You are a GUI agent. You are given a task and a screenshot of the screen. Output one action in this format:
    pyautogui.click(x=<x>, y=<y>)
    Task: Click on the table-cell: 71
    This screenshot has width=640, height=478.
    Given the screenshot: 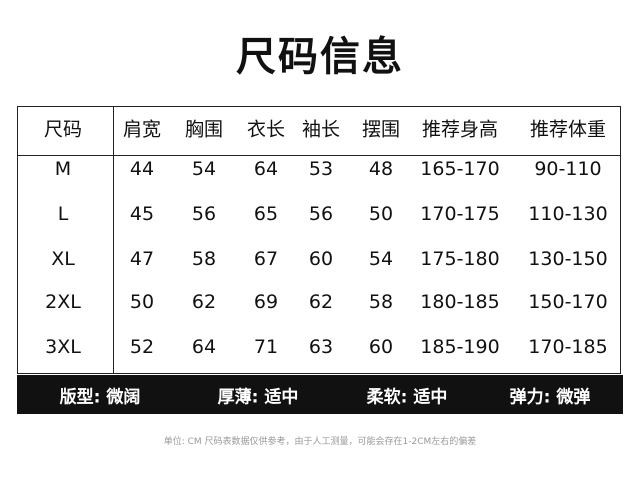 What is the action you would take?
    pyautogui.click(x=266, y=347)
    